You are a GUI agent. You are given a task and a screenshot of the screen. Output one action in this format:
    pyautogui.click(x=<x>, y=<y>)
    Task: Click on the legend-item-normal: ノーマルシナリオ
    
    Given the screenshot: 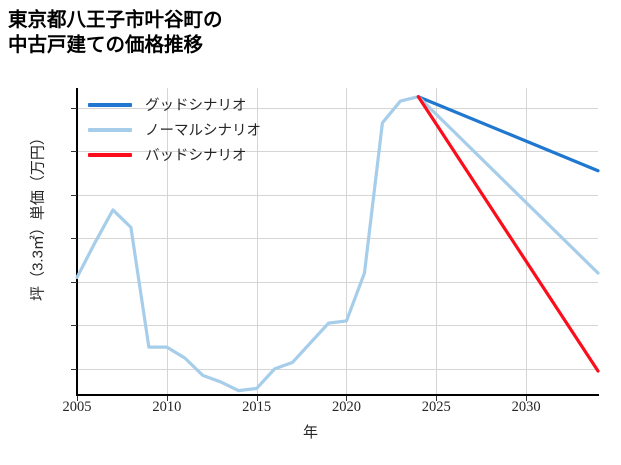 What is the action you would take?
    pyautogui.click(x=195, y=129)
    